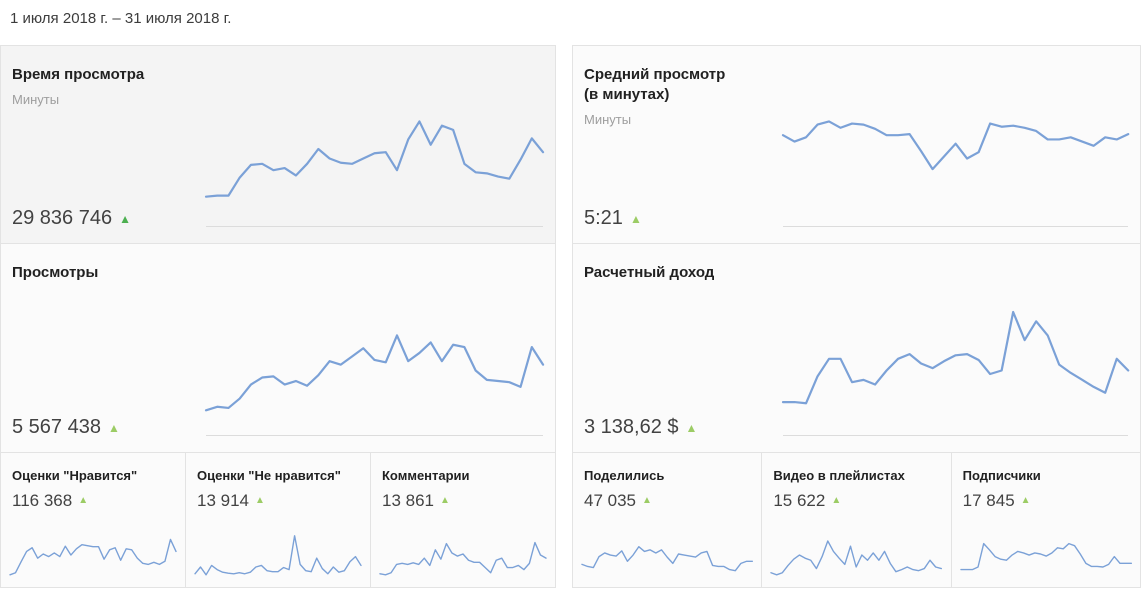 The height and width of the screenshot is (599, 1141). I want to click on card-title: Оценки "Не нравится", so click(269, 475).